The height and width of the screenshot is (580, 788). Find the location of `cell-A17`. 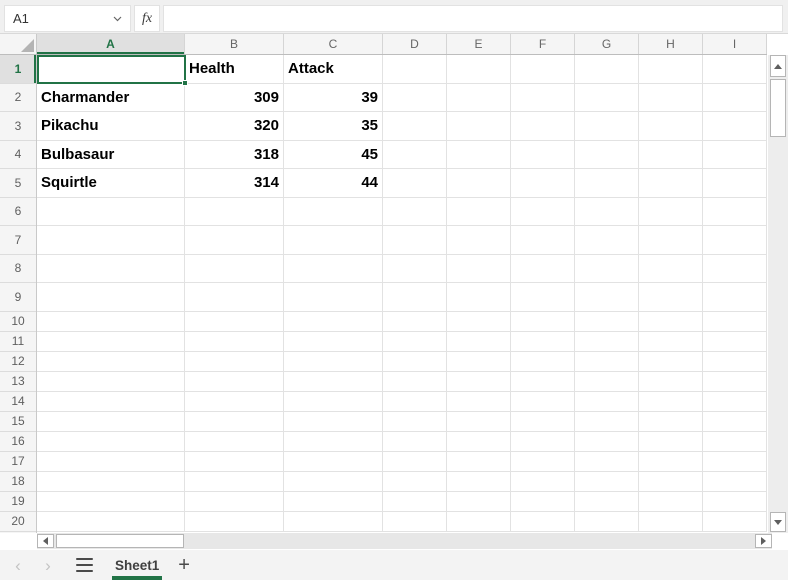

cell-A17 is located at coordinates (111, 461).